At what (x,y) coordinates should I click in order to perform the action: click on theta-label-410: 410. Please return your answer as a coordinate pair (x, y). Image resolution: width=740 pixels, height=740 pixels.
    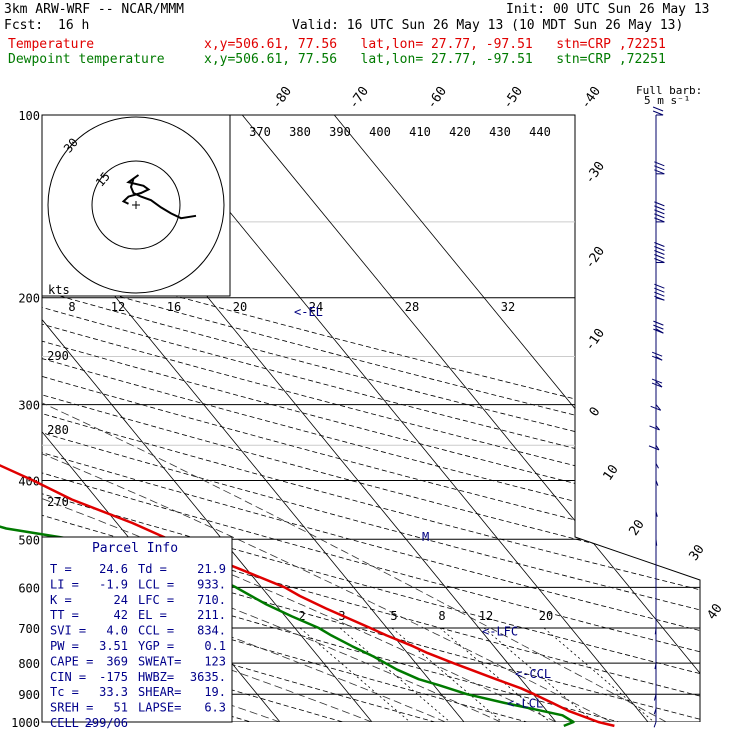
    Looking at the image, I should click on (420, 132).